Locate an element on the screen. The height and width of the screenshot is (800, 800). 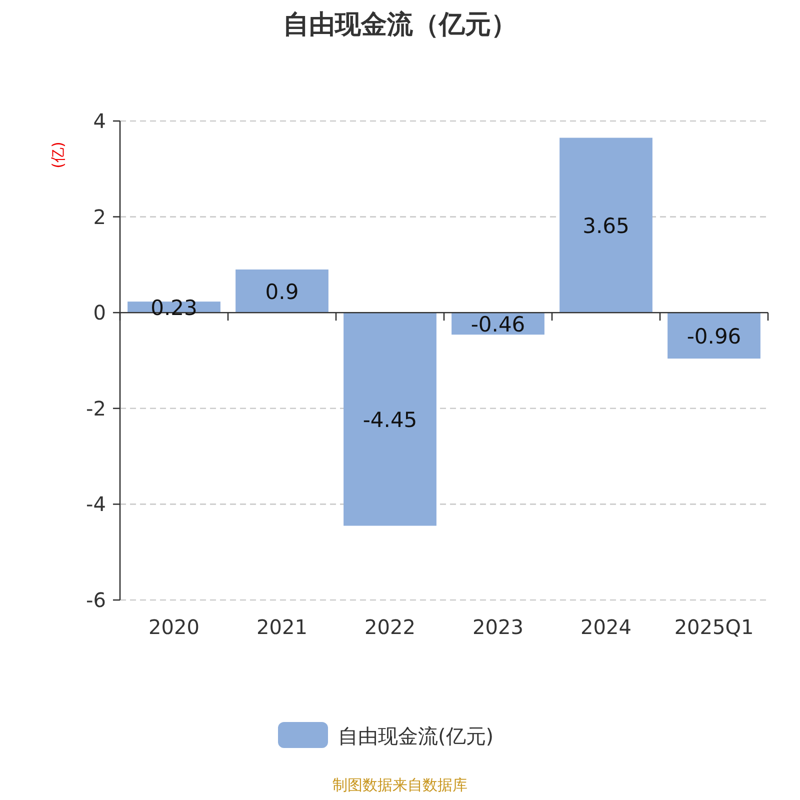
x-tick-label: 2021 is located at coordinates (282, 627).